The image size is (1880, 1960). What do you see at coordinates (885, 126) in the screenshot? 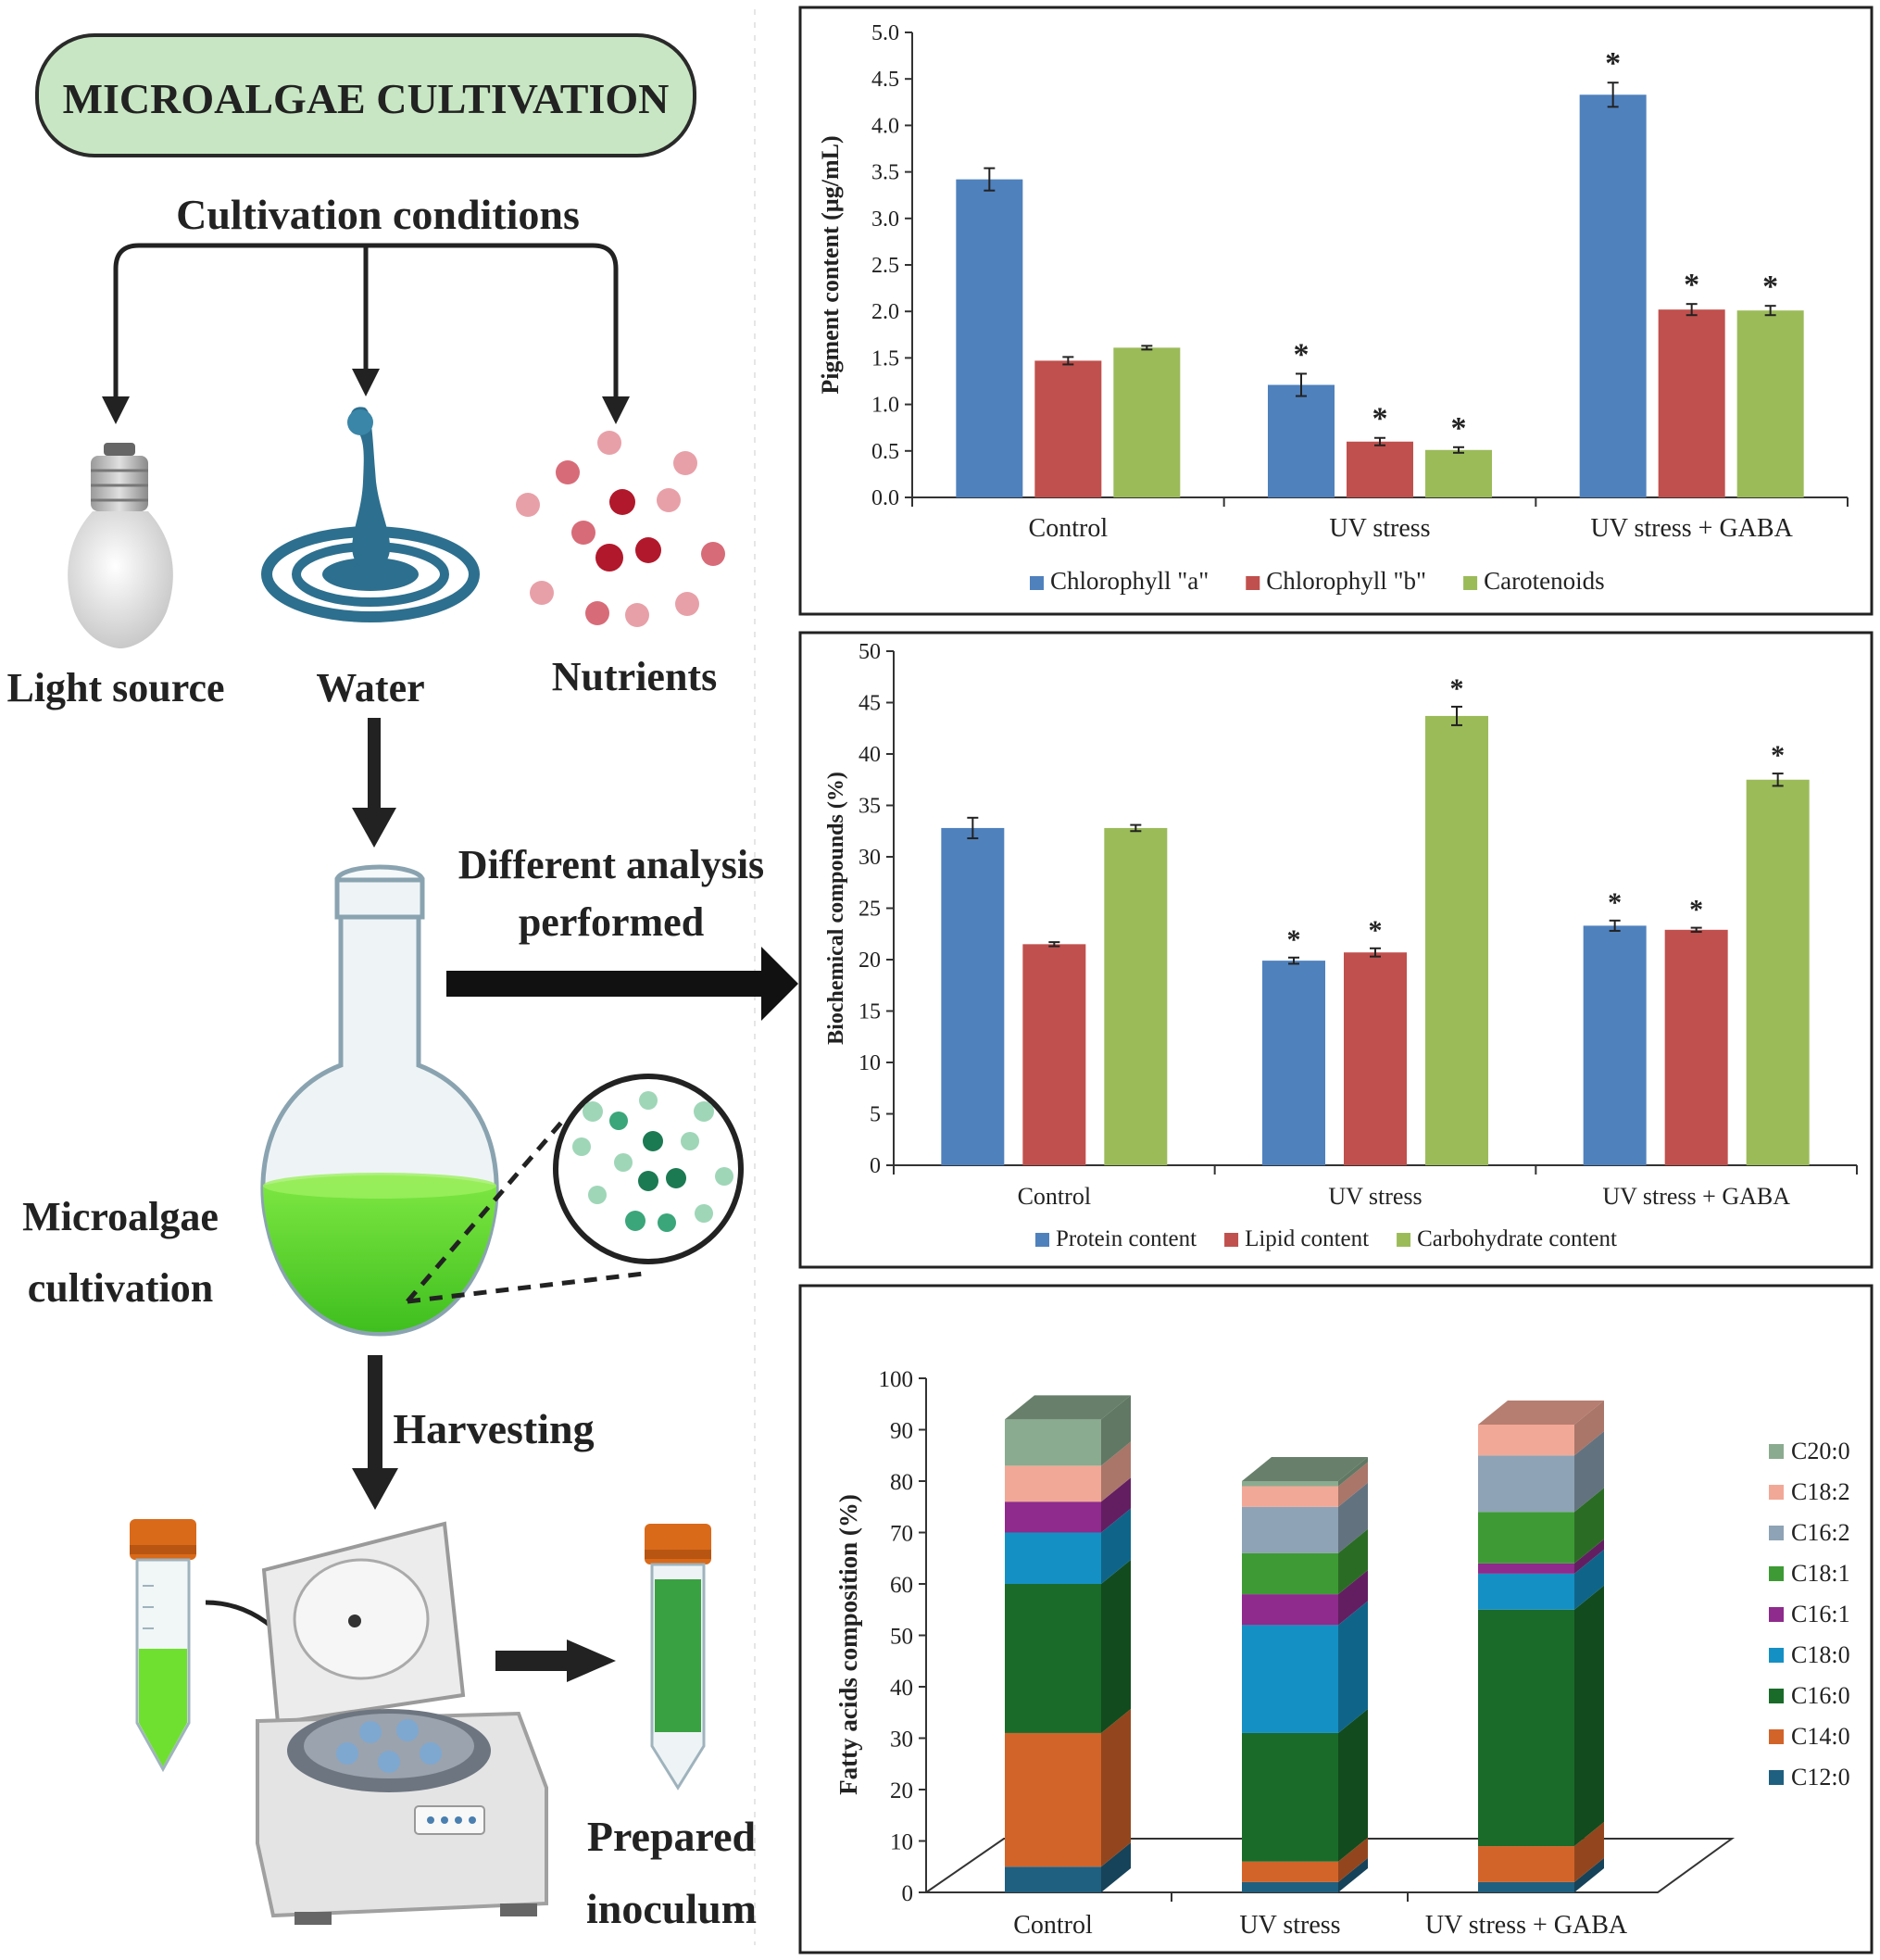
I see `y-tick-label: 4.0` at bounding box center [885, 126].